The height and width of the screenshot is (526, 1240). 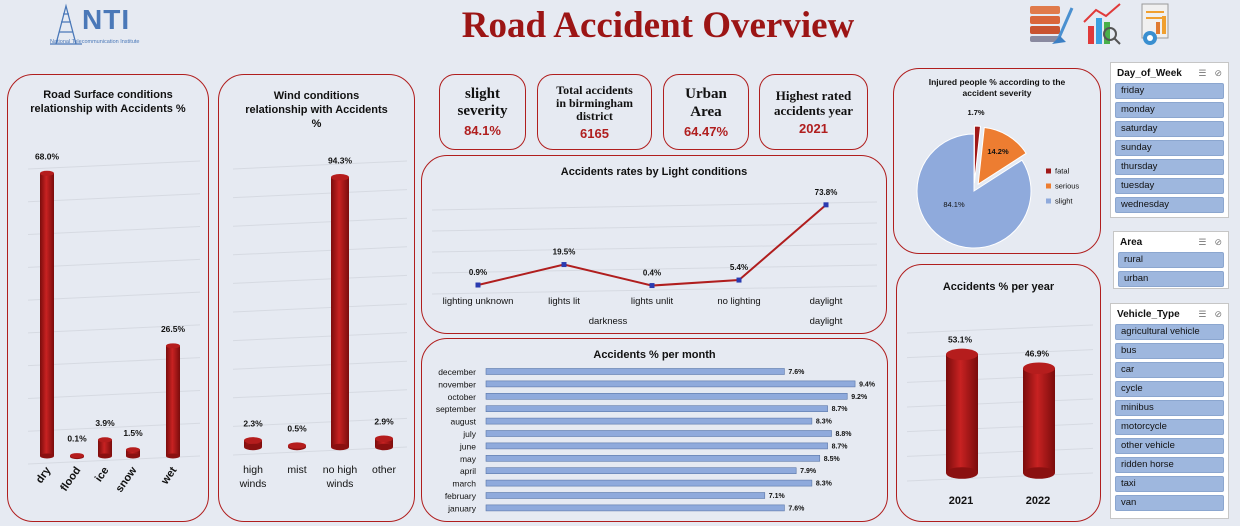 What do you see at coordinates (467, 446) in the screenshot?
I see `tick-label: june` at bounding box center [467, 446].